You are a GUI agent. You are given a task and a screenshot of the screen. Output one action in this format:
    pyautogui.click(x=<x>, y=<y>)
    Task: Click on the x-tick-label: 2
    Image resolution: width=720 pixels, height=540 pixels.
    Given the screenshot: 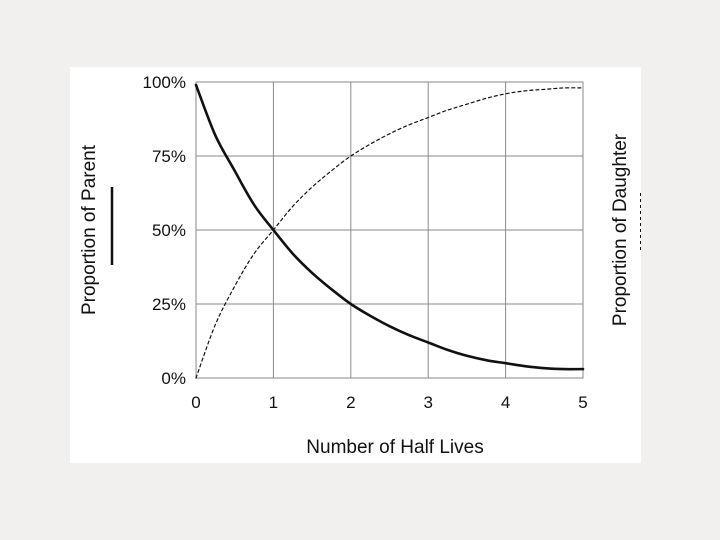 What is the action you would take?
    pyautogui.click(x=350, y=402)
    